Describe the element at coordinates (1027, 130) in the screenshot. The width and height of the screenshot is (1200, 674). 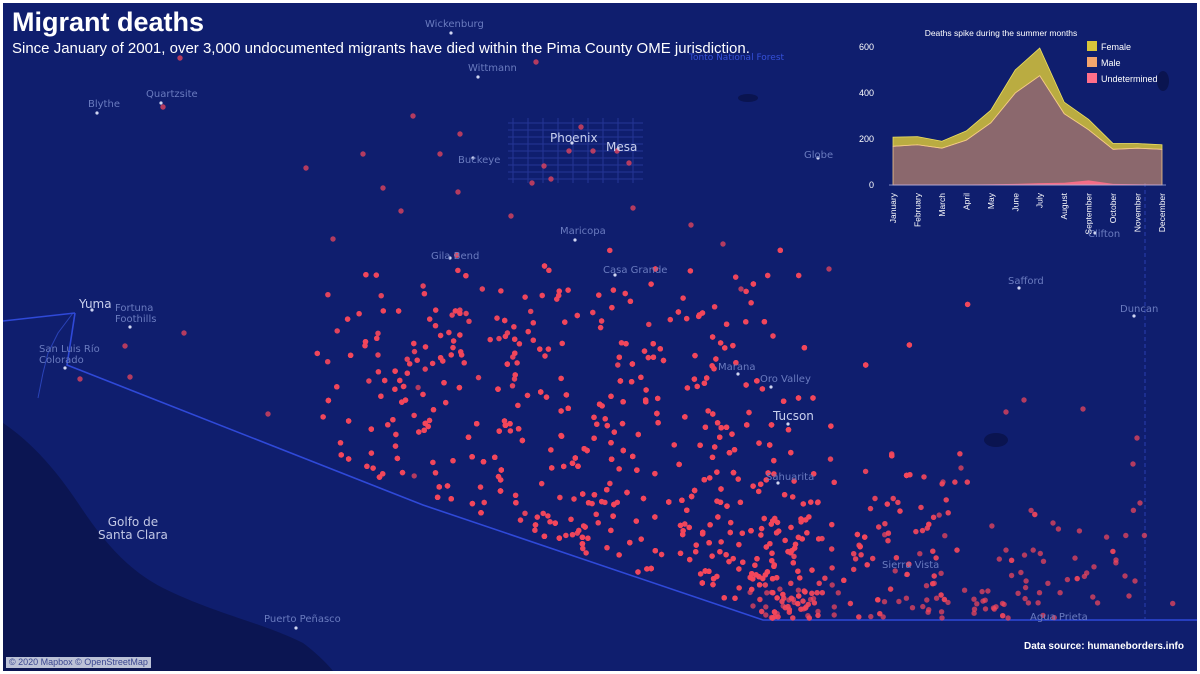
I see `area-male` at that location.